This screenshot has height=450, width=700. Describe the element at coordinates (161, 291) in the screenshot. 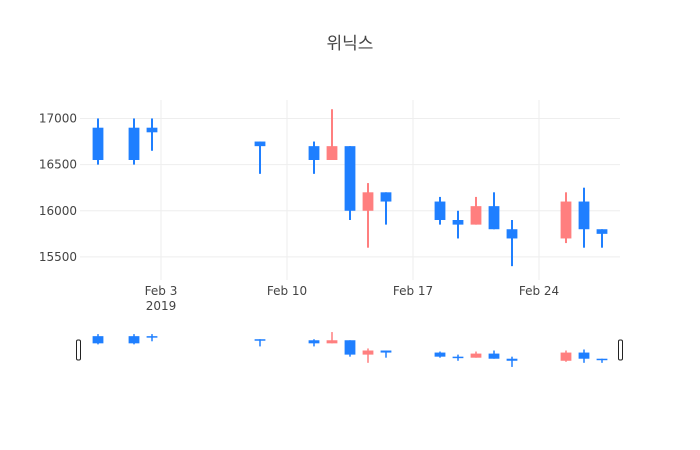

I see `x-tick-label: Feb 3` at that location.